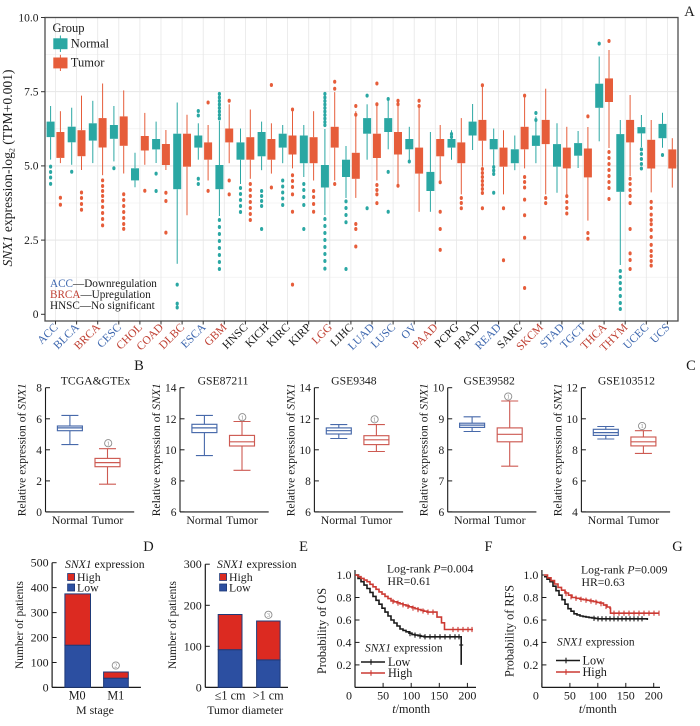 The height and width of the screenshot is (726, 700). I want to click on svg-text: >1 cm, so click(268, 696).